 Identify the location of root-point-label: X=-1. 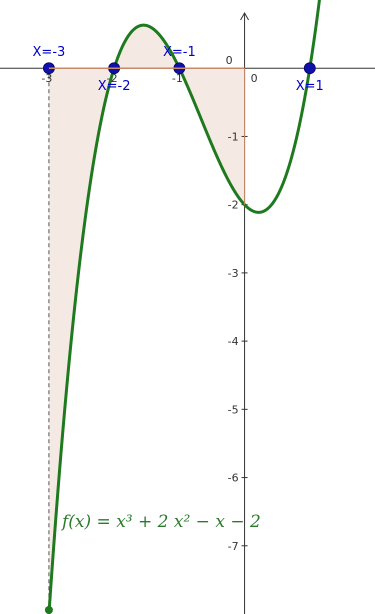
(179, 52).